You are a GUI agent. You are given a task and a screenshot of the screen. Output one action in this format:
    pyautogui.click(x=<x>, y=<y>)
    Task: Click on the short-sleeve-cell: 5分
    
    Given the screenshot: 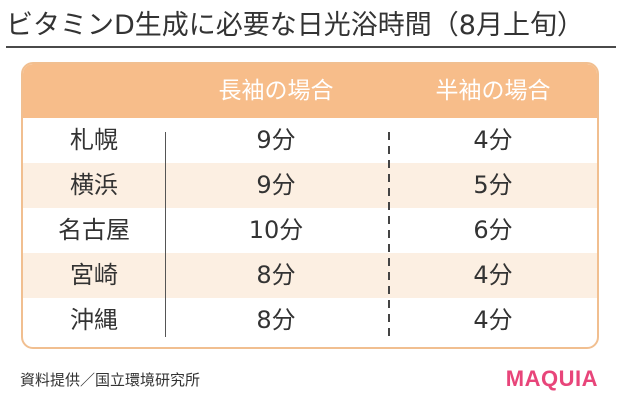 What is the action you would take?
    pyautogui.click(x=493, y=185)
    